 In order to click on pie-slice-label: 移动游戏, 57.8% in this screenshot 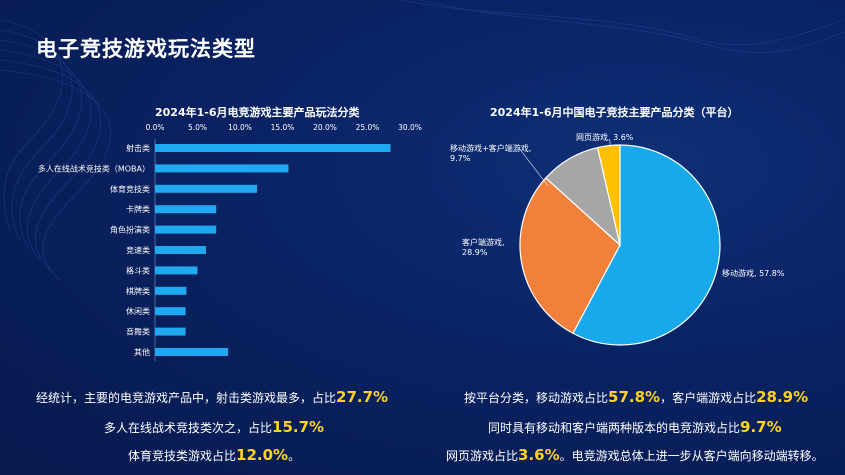, I will do `click(753, 273)`.